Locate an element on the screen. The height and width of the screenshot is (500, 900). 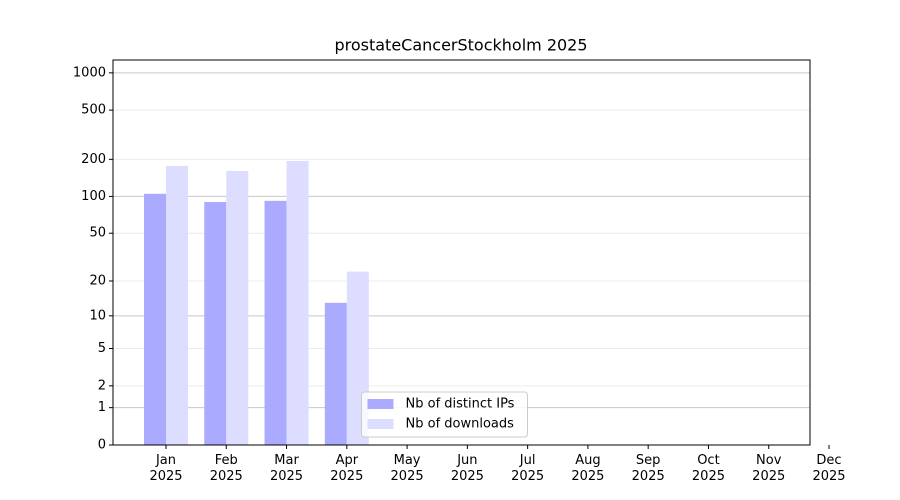
y-tick-label: 5 is located at coordinates (102, 348).